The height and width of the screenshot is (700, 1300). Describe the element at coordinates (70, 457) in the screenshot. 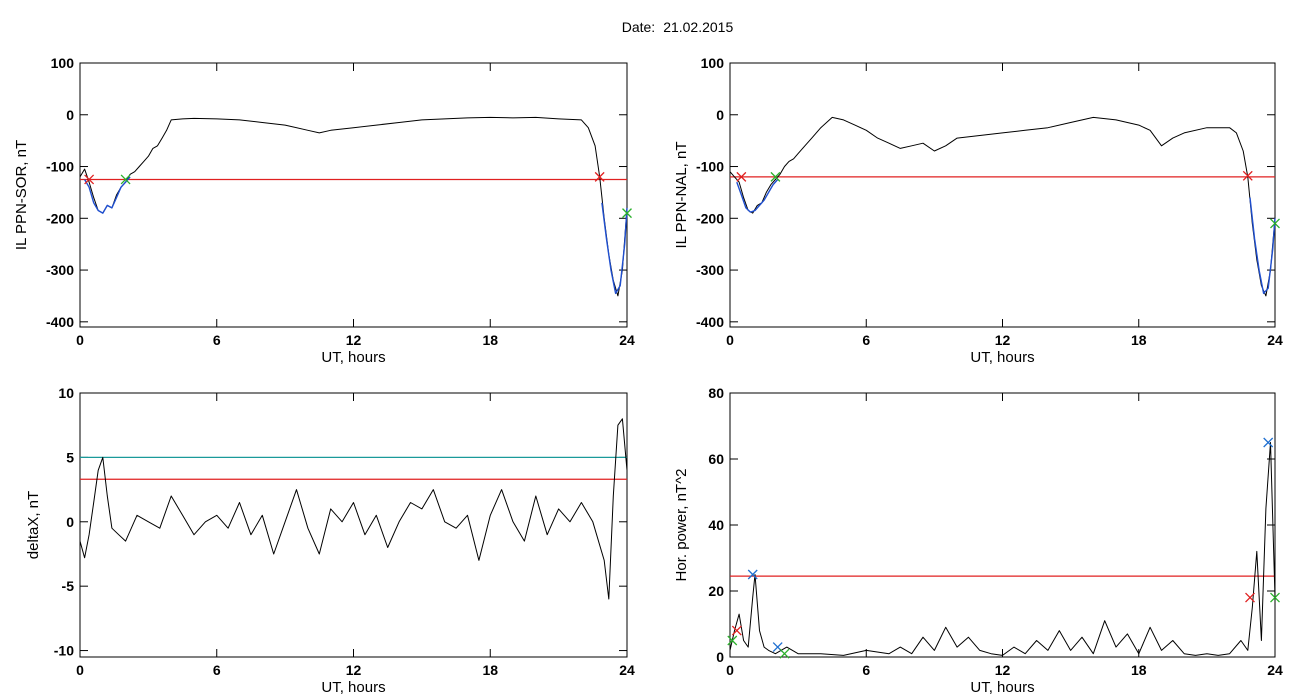

I see `y-tick-label: 5` at that location.